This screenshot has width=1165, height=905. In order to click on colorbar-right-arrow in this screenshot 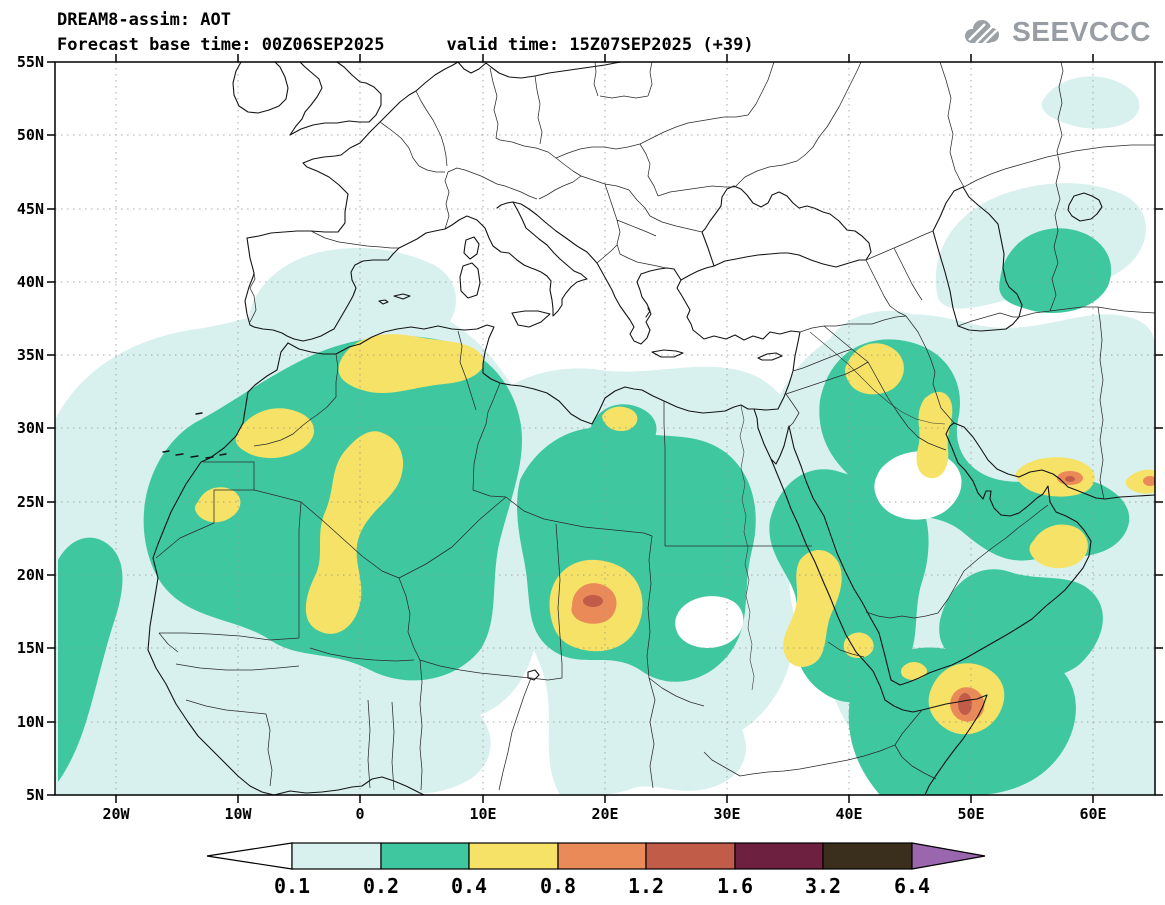, I will do `click(948, 856)`.